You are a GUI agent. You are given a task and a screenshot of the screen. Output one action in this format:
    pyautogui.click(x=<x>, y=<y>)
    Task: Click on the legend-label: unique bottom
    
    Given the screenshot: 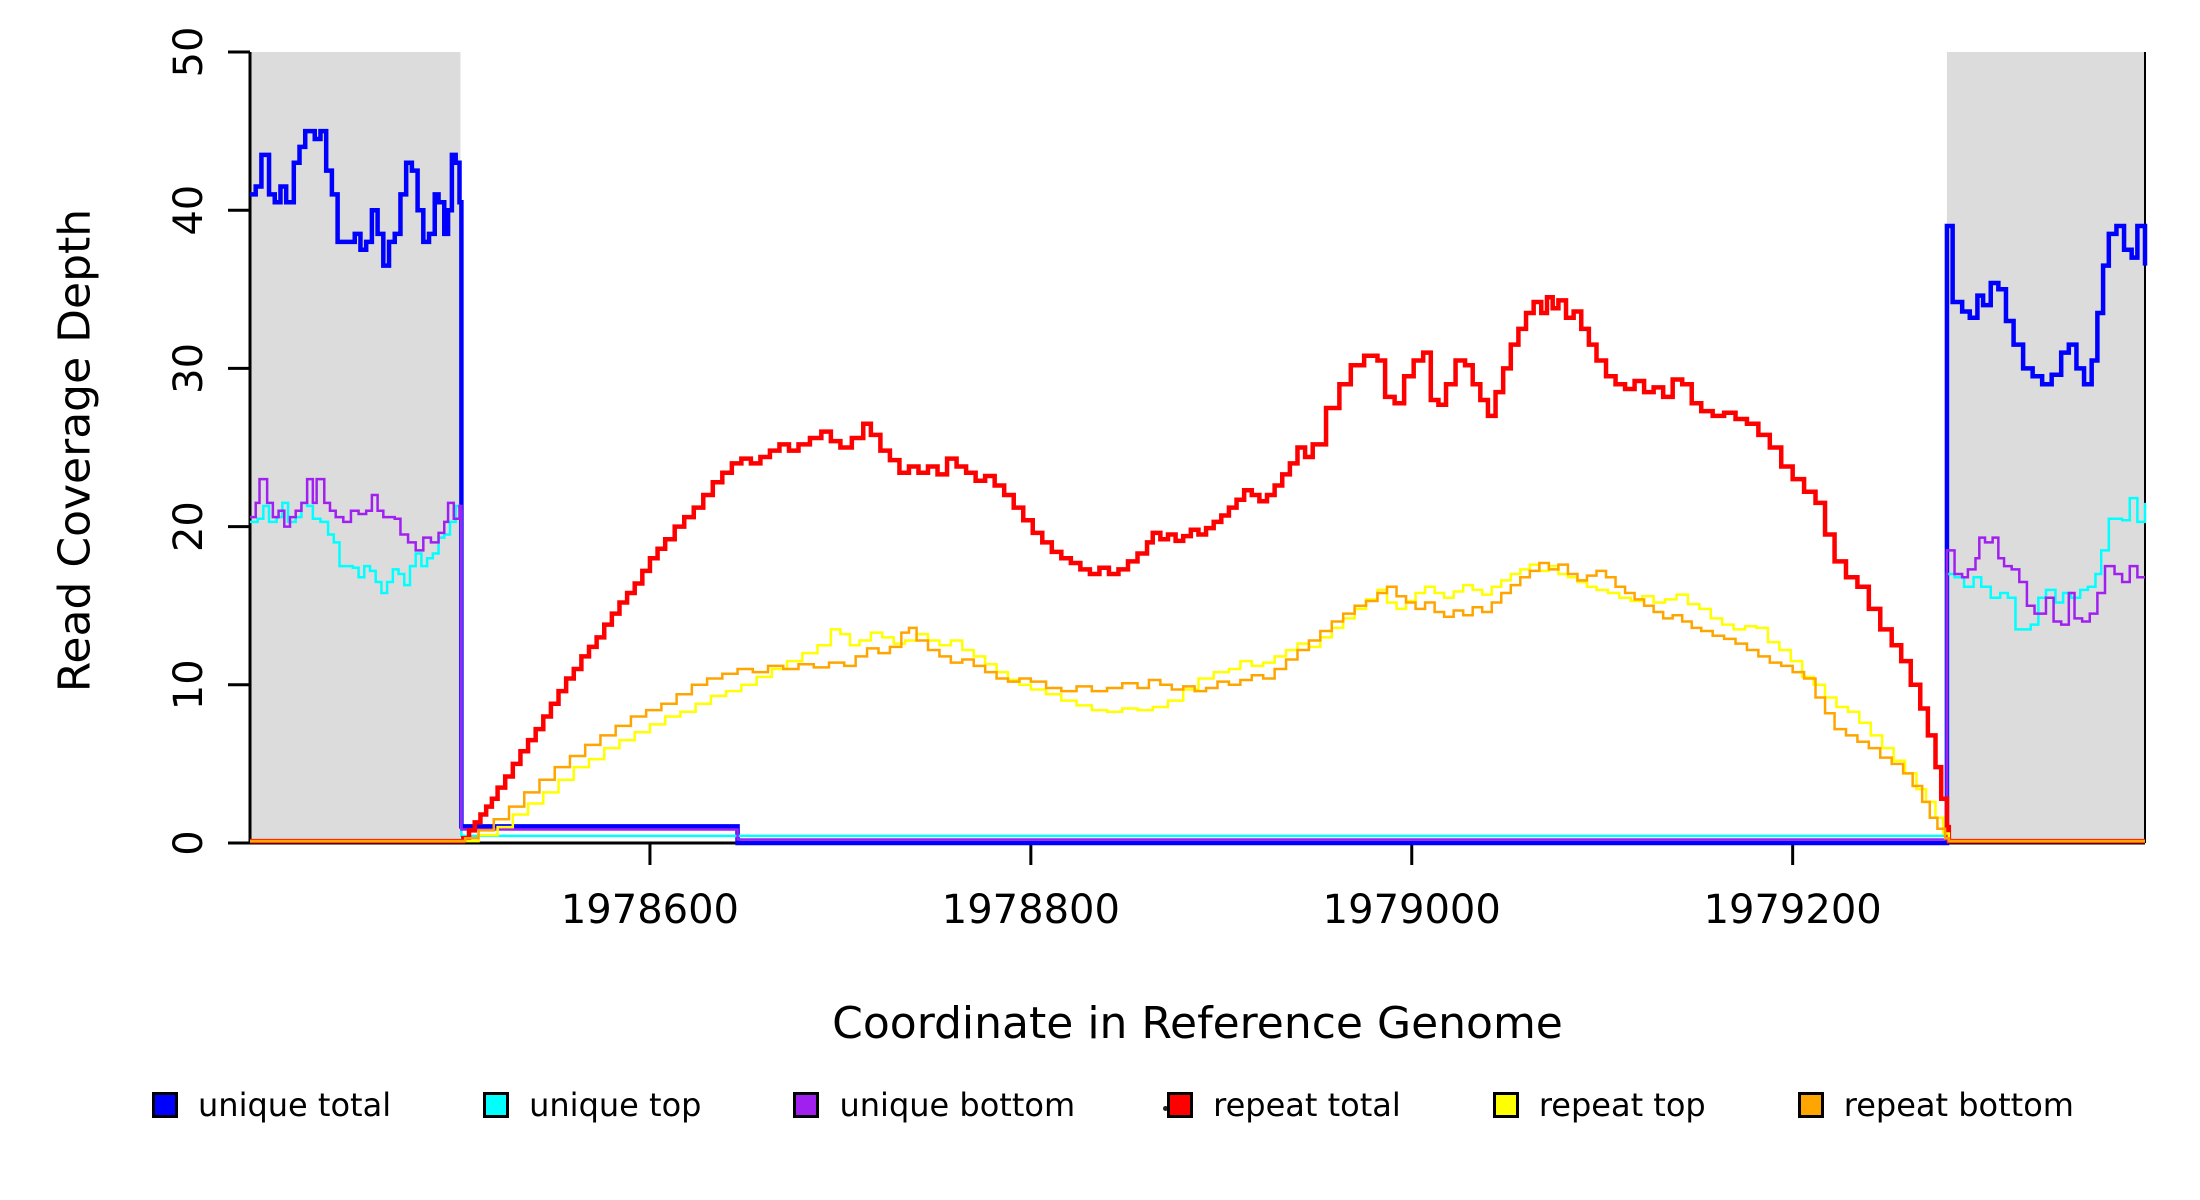 What is the action you would take?
    pyautogui.click(x=957, y=1105)
    